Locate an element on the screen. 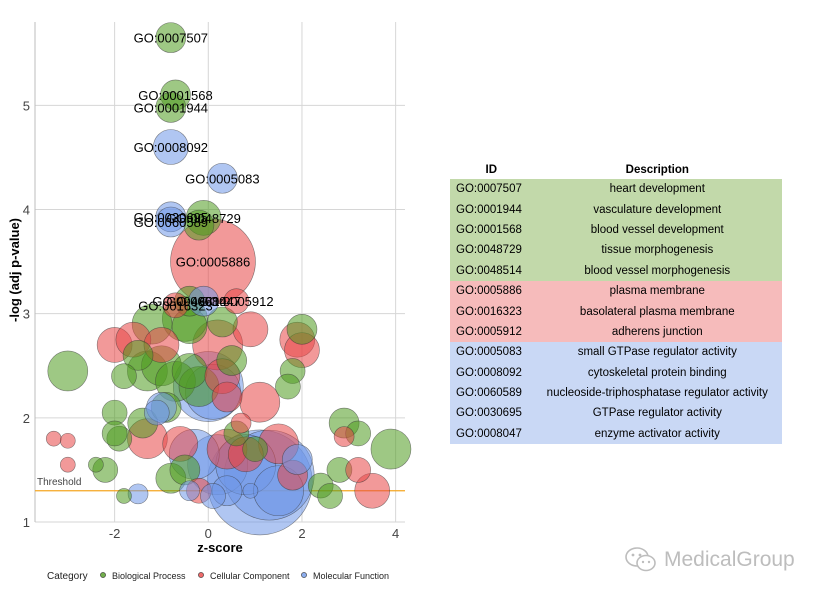 The image size is (822, 602). table-row: GO:0048729 tissue morphogenesis is located at coordinates (616, 250).